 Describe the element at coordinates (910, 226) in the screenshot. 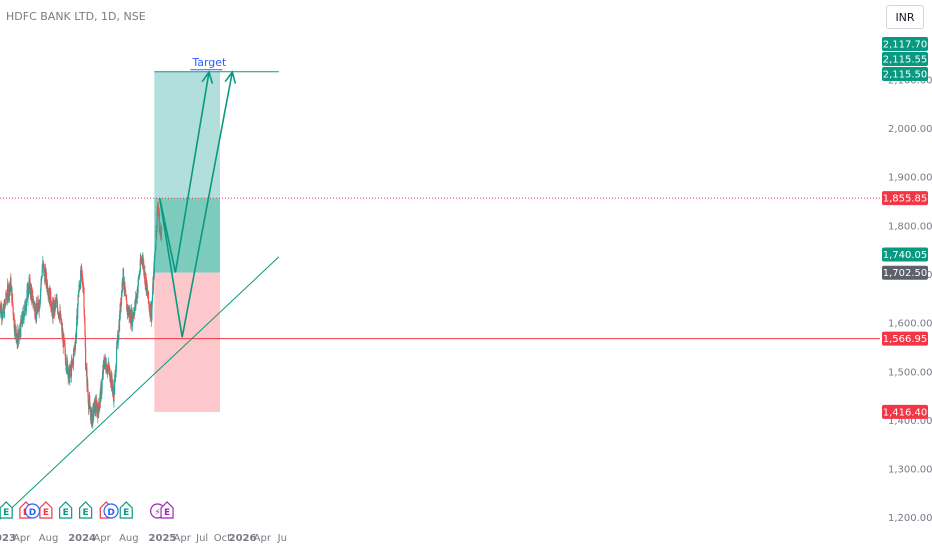

I see `y-tick-label: 1,800.00` at that location.